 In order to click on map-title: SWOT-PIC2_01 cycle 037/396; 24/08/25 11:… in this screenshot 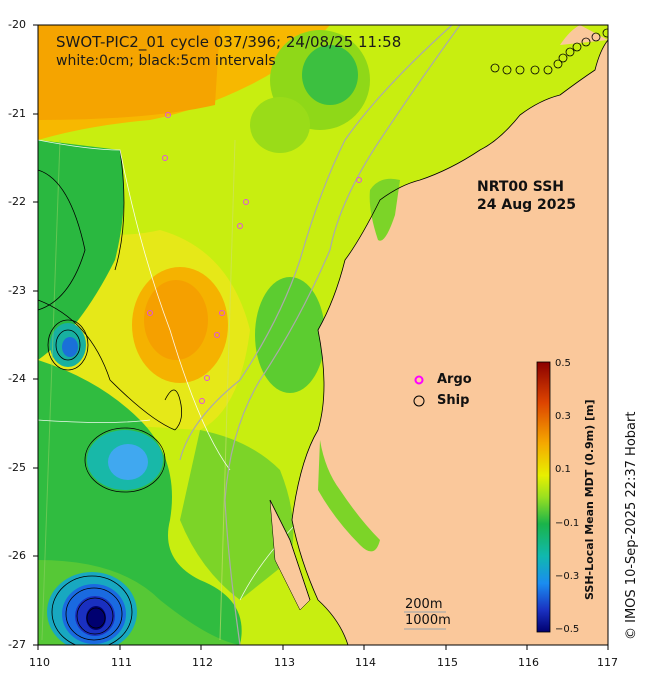, I will do `click(229, 42)`.